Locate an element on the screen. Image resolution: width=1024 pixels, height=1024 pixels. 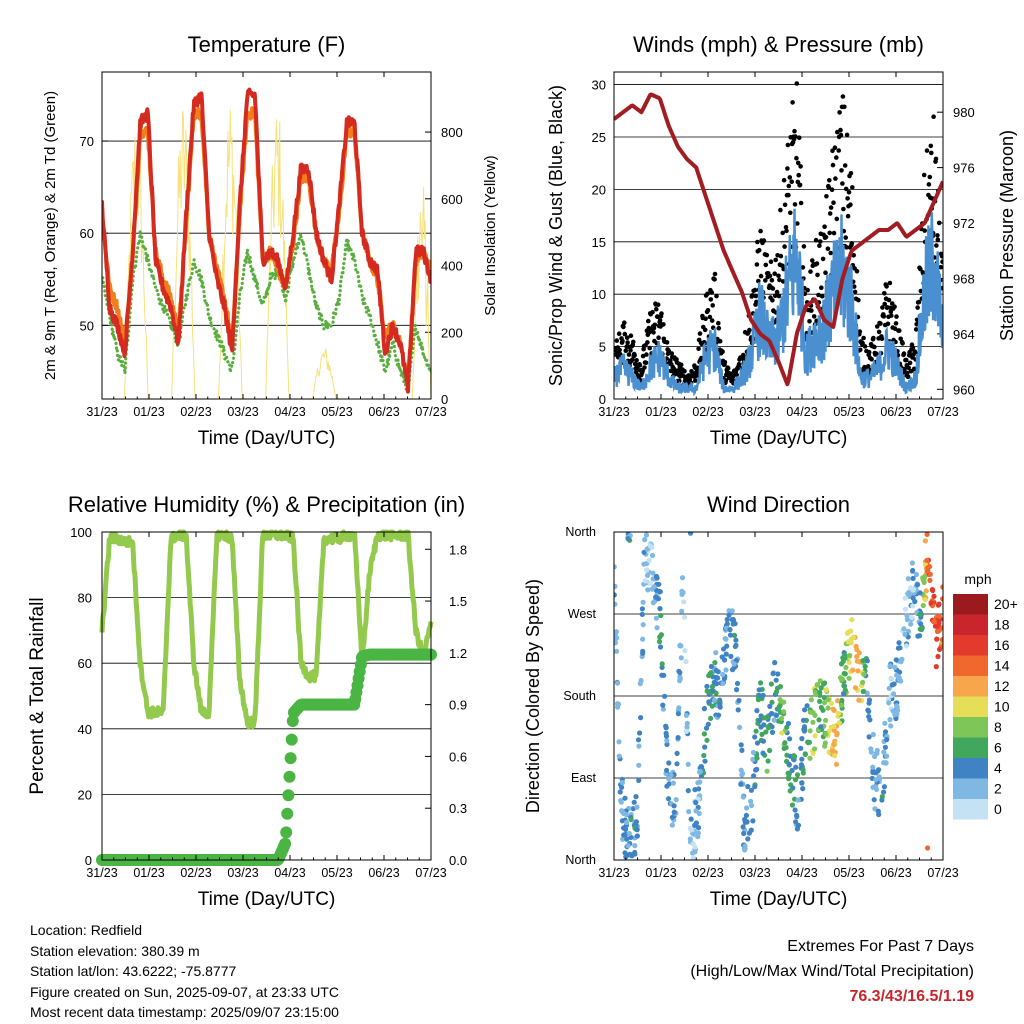
temperature-xtick-label: 05/23 is located at coordinates (336, 412).